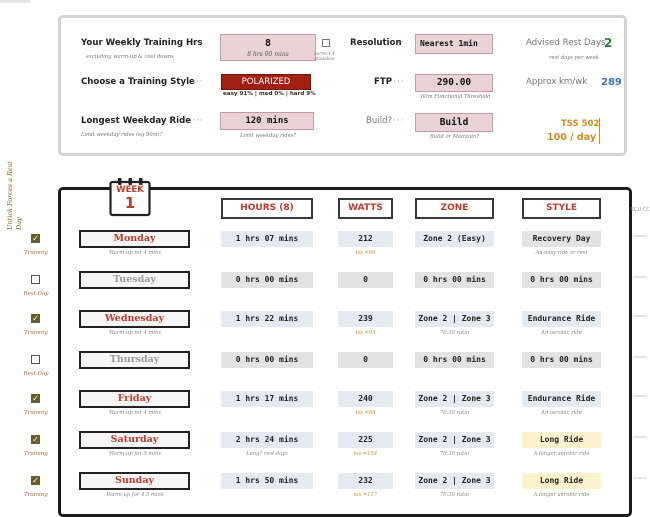 The image size is (650, 517). Describe the element at coordinates (557, 82) in the screenshot. I see `approx-label: Approx km/wk` at that location.